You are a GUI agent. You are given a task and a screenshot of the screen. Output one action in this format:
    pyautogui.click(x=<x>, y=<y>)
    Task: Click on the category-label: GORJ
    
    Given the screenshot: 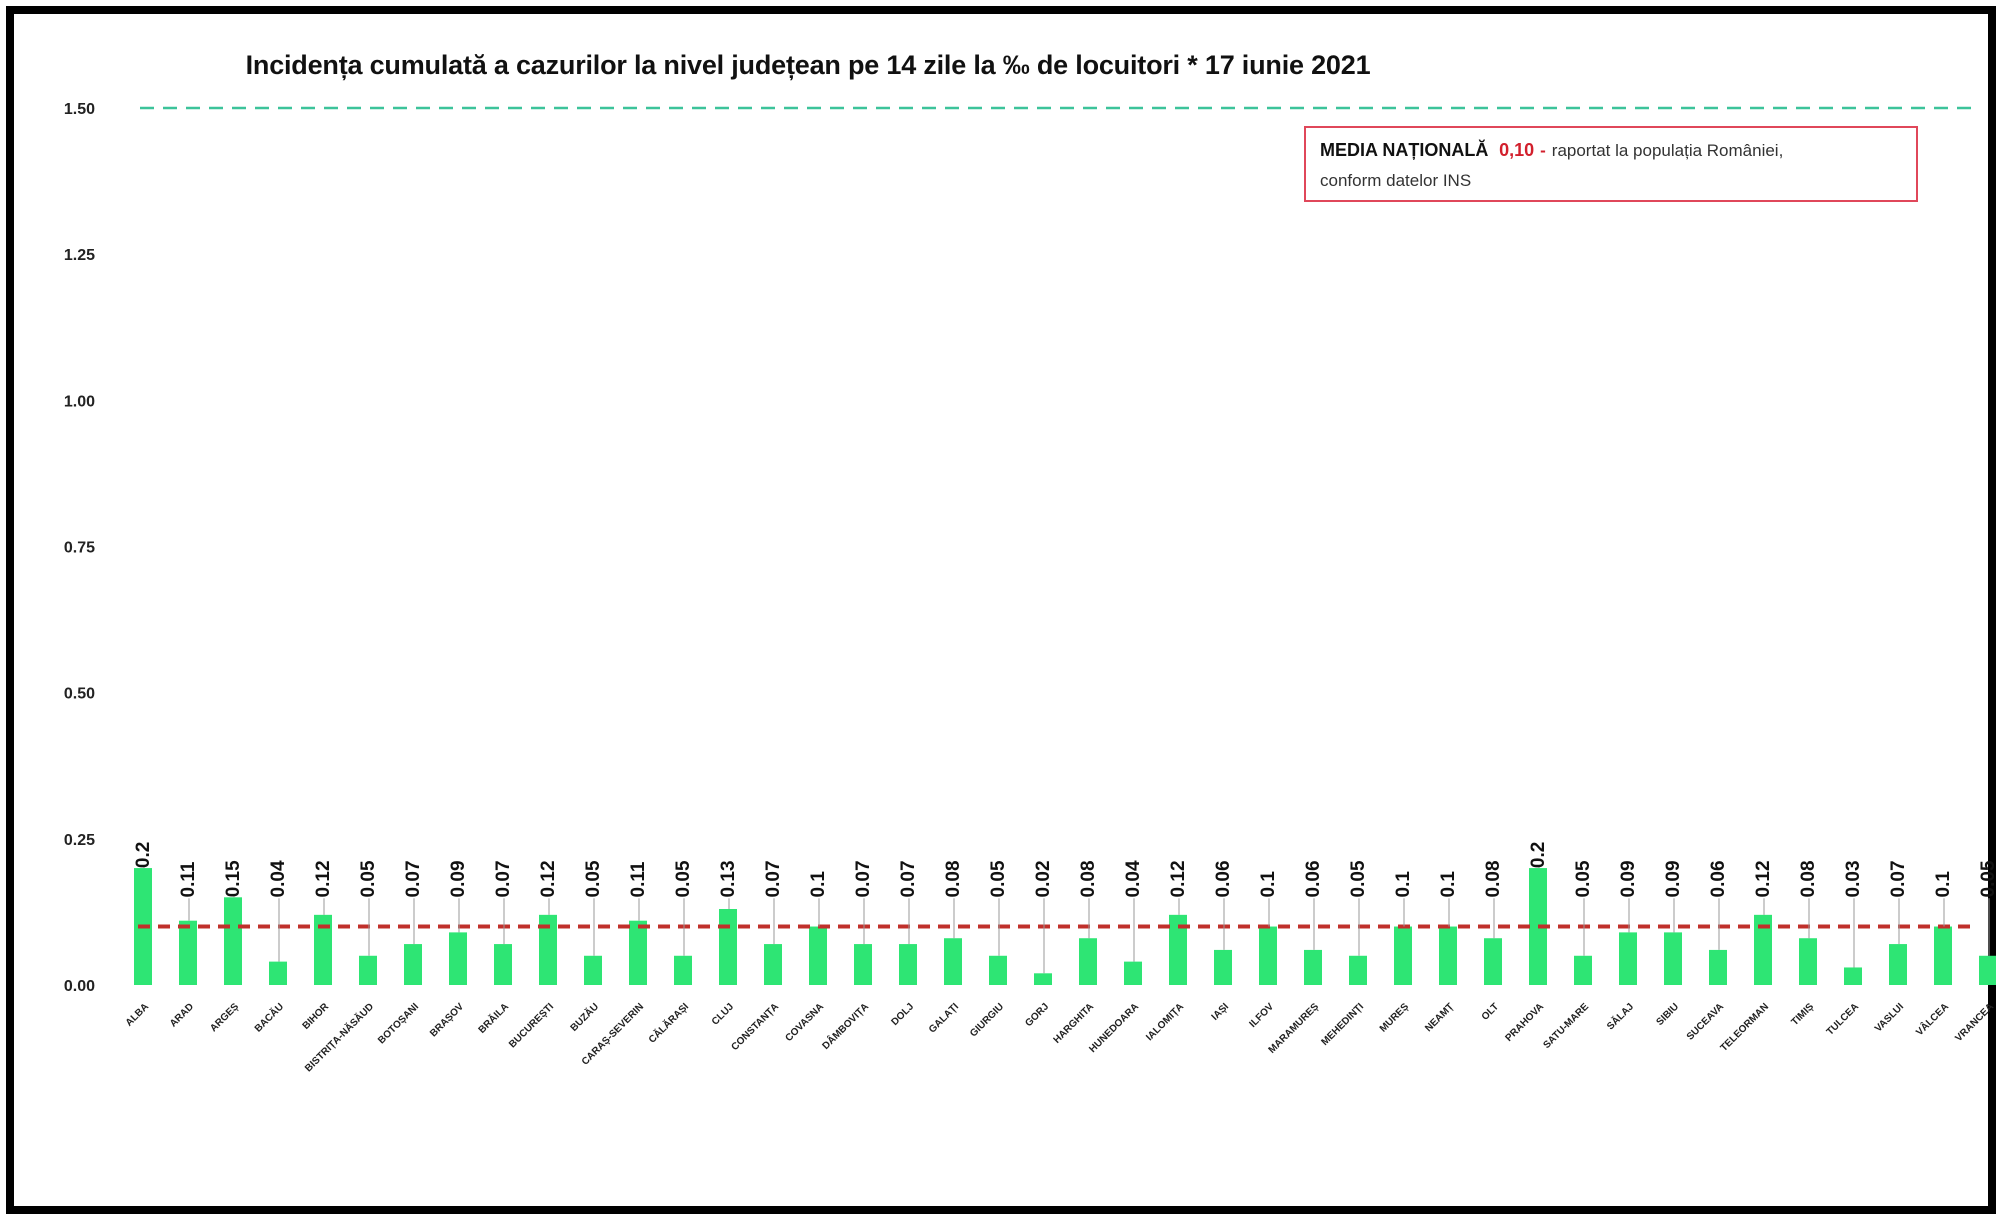 What is the action you would take?
    pyautogui.click(x=1037, y=1015)
    